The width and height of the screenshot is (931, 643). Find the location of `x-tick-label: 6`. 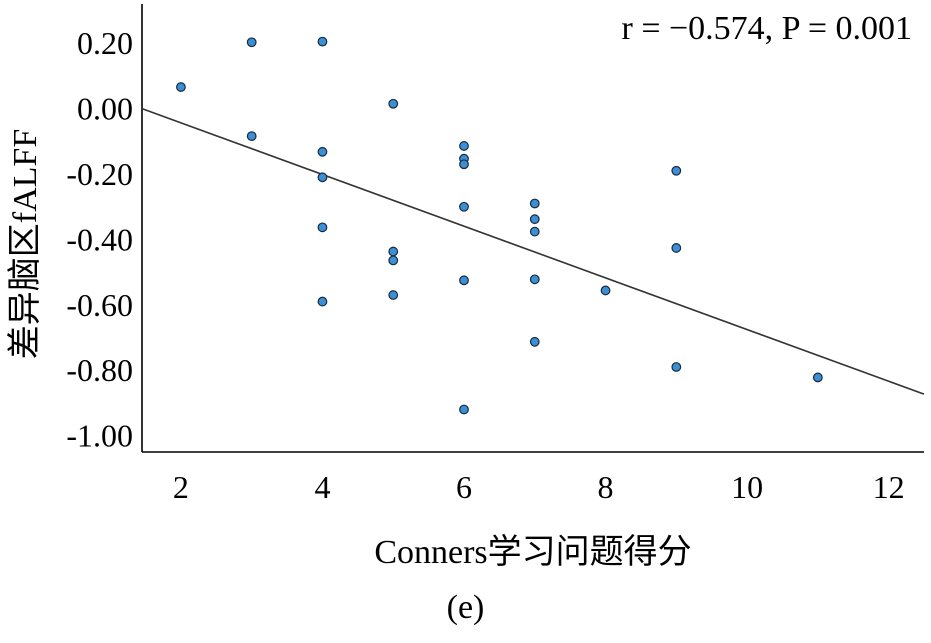

x-tick-label: 6 is located at coordinates (464, 487).